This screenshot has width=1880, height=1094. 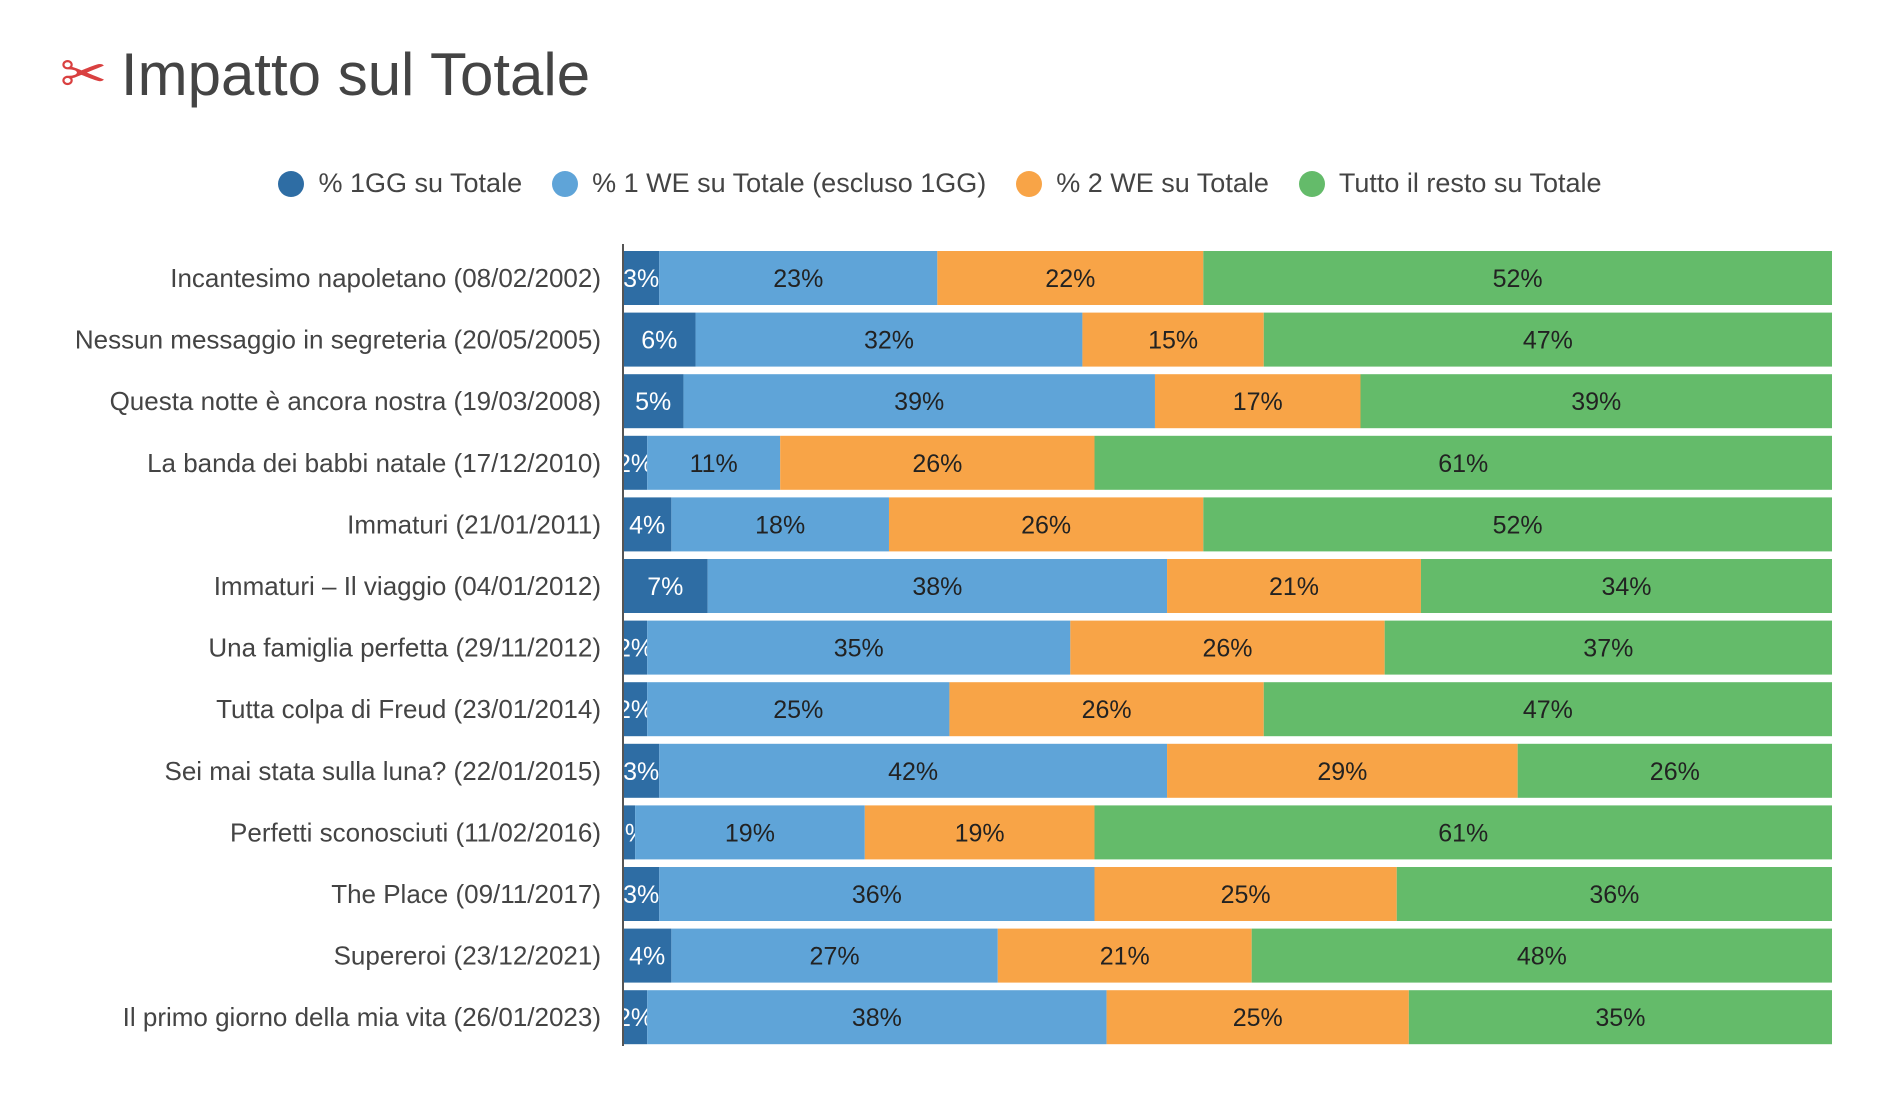 I want to click on data-label: 34%, so click(x=1626, y=587).